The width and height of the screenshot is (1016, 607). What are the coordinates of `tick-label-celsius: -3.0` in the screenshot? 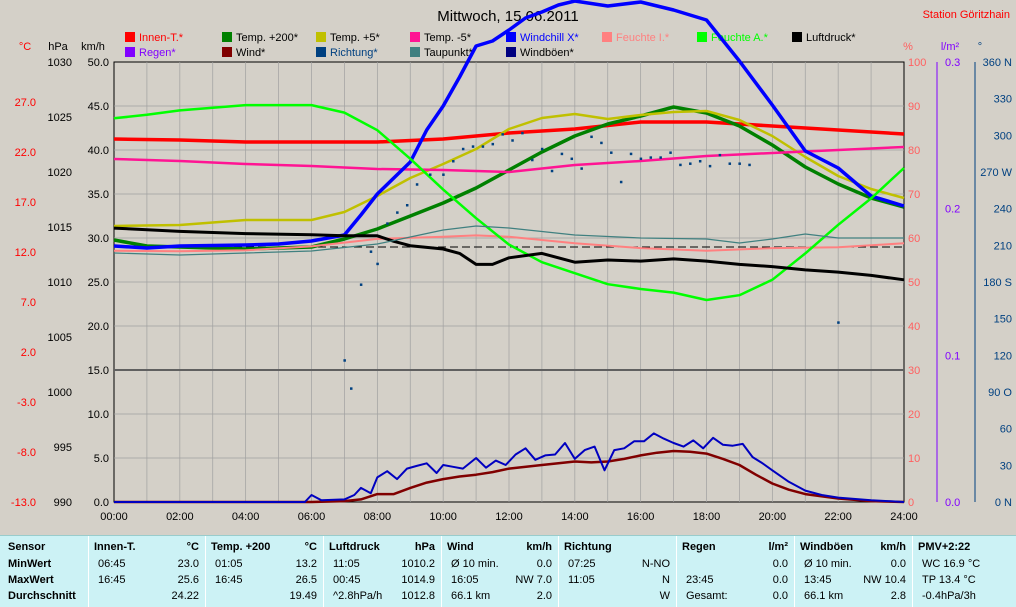 It's located at (26, 403).